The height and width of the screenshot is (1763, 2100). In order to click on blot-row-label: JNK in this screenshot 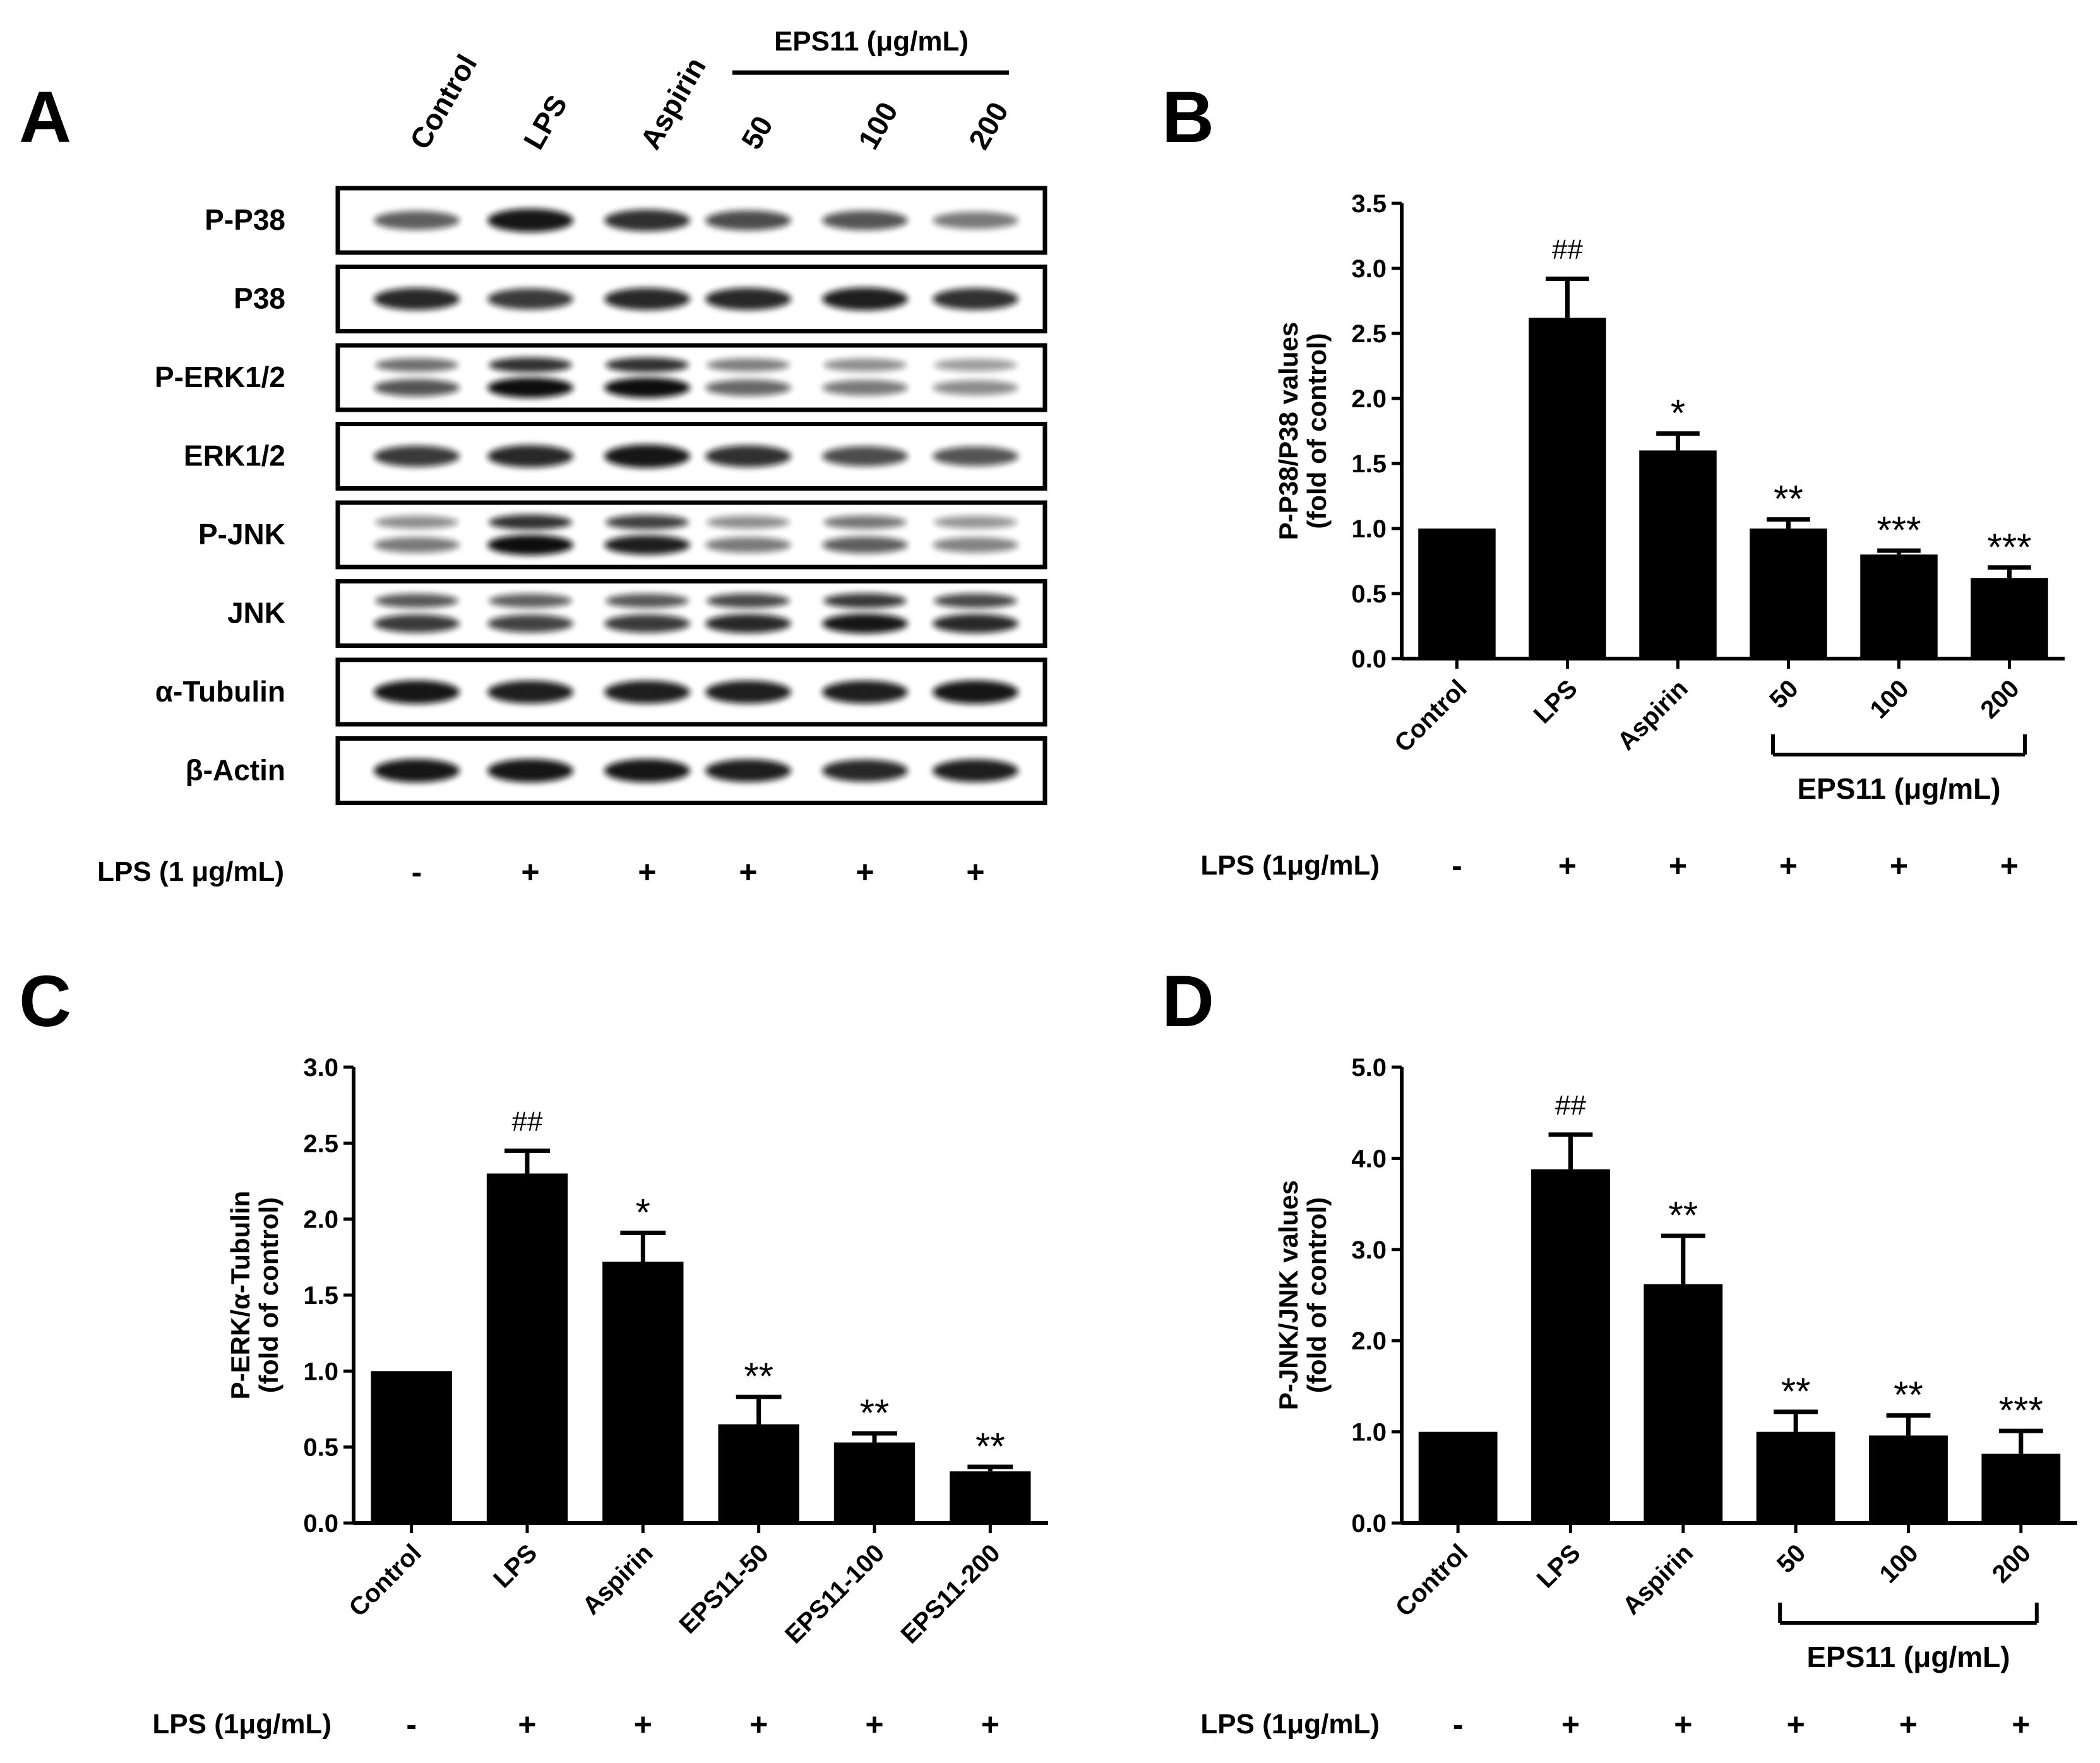, I will do `click(256, 614)`.